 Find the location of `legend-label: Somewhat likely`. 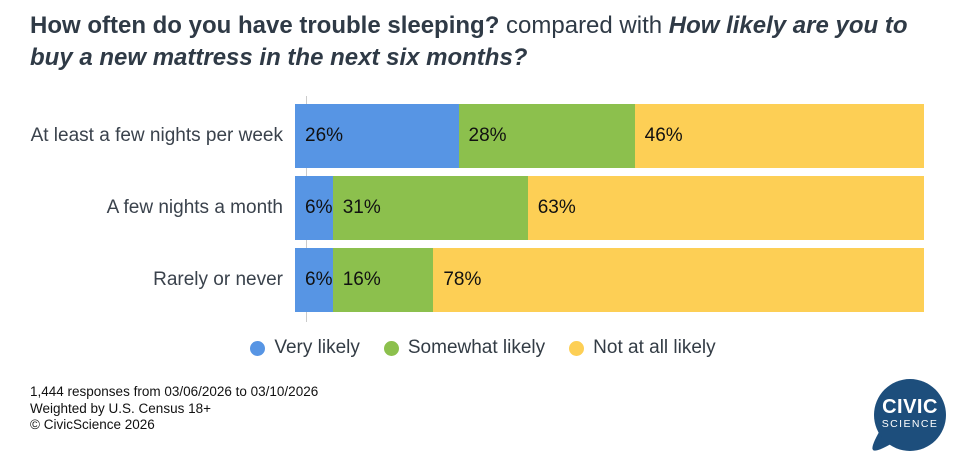

legend-label: Somewhat likely is located at coordinates (476, 347).